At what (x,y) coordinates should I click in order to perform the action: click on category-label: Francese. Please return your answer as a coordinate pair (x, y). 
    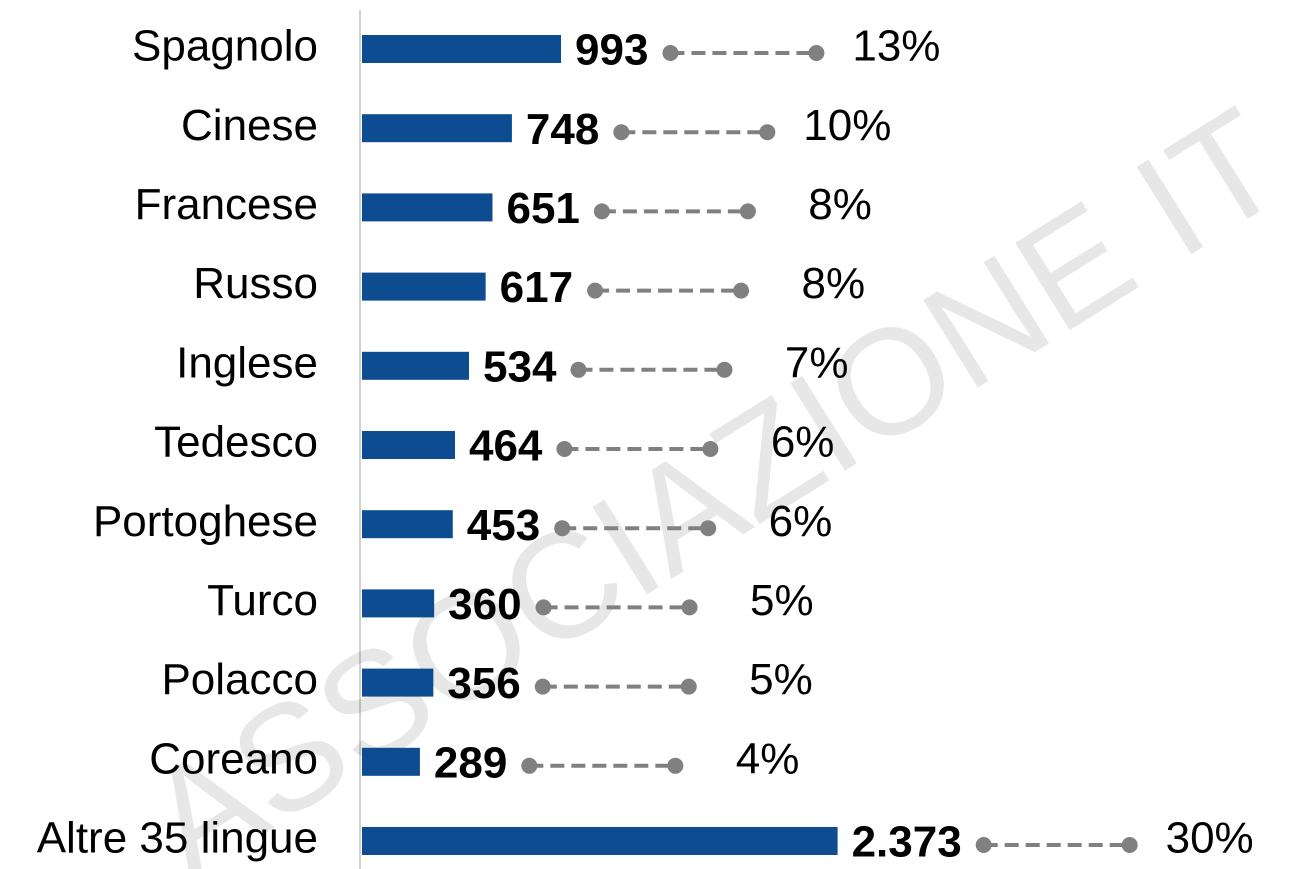
    Looking at the image, I should click on (226, 204).